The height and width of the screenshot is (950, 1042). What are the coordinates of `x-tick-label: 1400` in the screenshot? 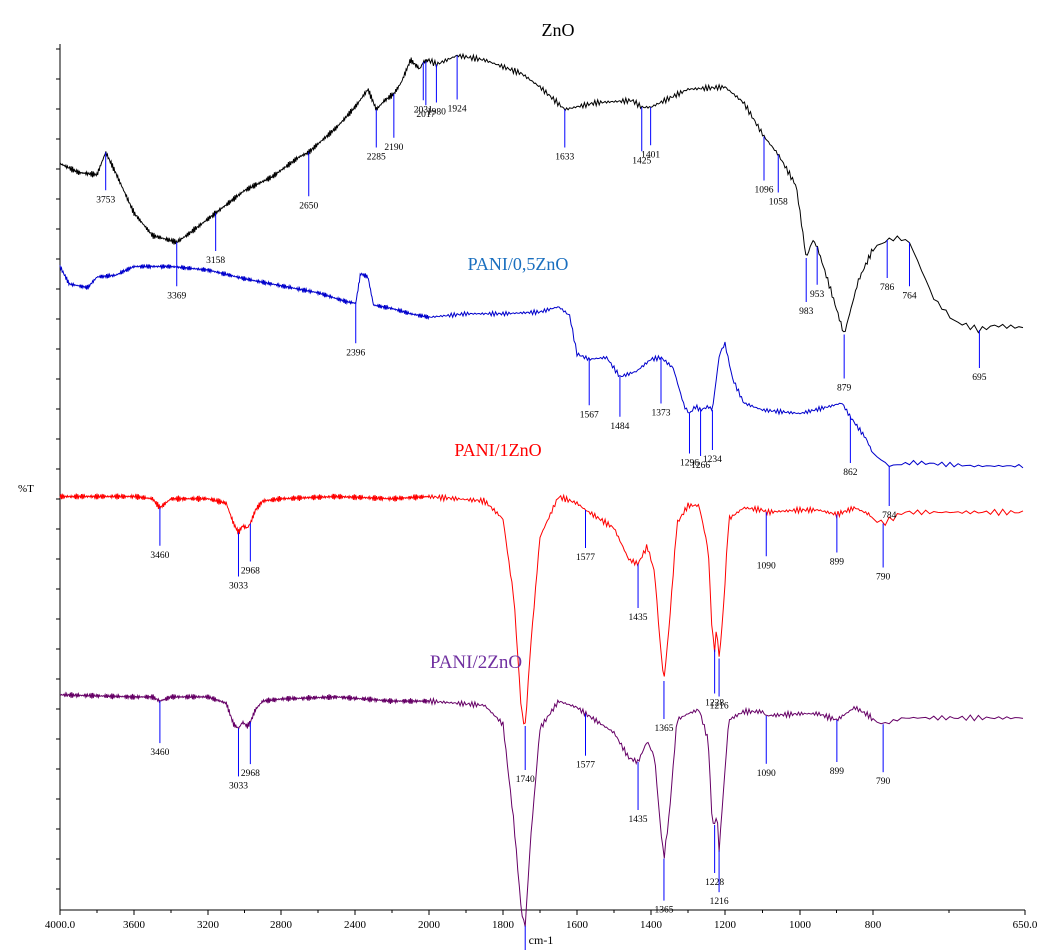 It's located at (651, 925).